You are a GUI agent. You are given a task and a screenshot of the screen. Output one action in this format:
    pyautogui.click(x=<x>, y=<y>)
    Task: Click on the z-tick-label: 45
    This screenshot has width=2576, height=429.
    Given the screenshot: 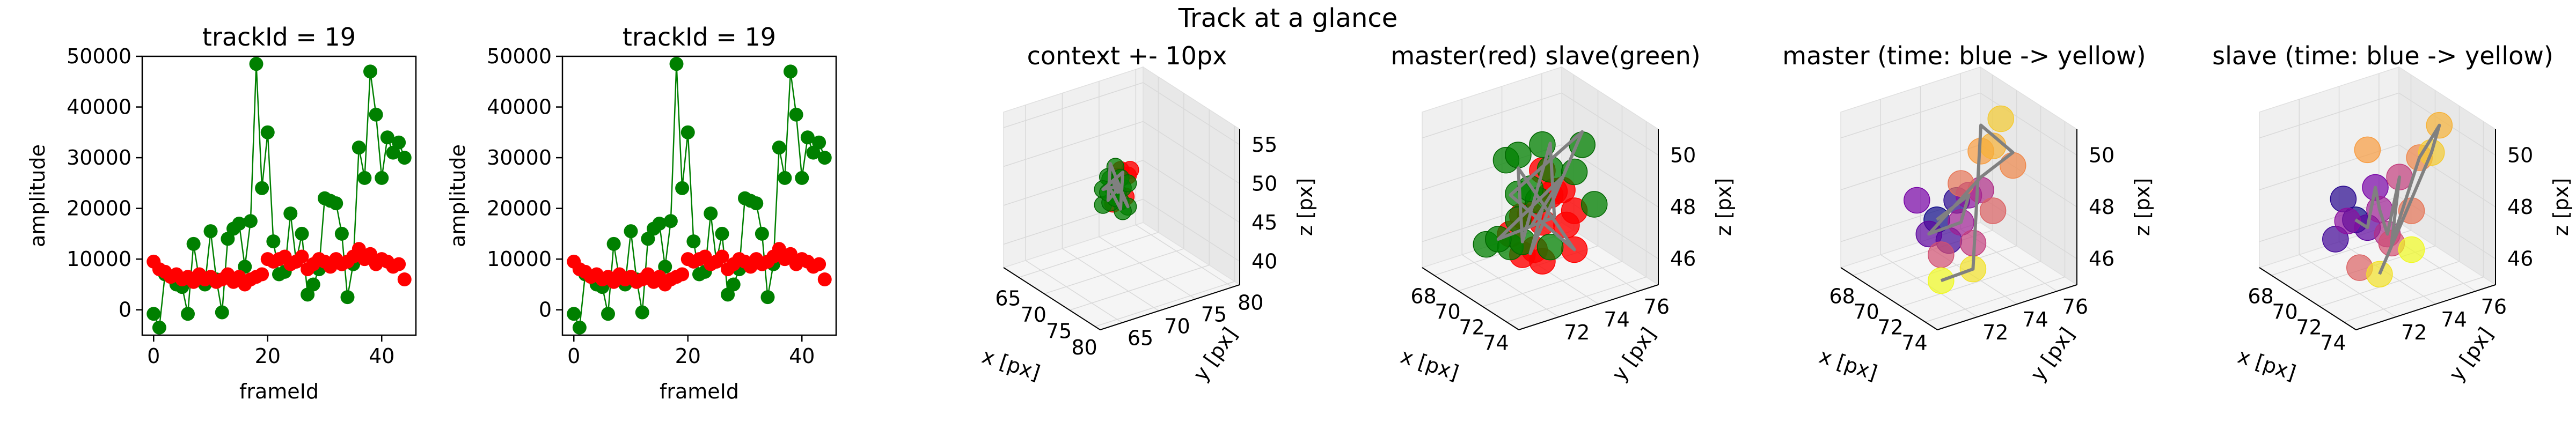 What is the action you would take?
    pyautogui.click(x=1264, y=222)
    